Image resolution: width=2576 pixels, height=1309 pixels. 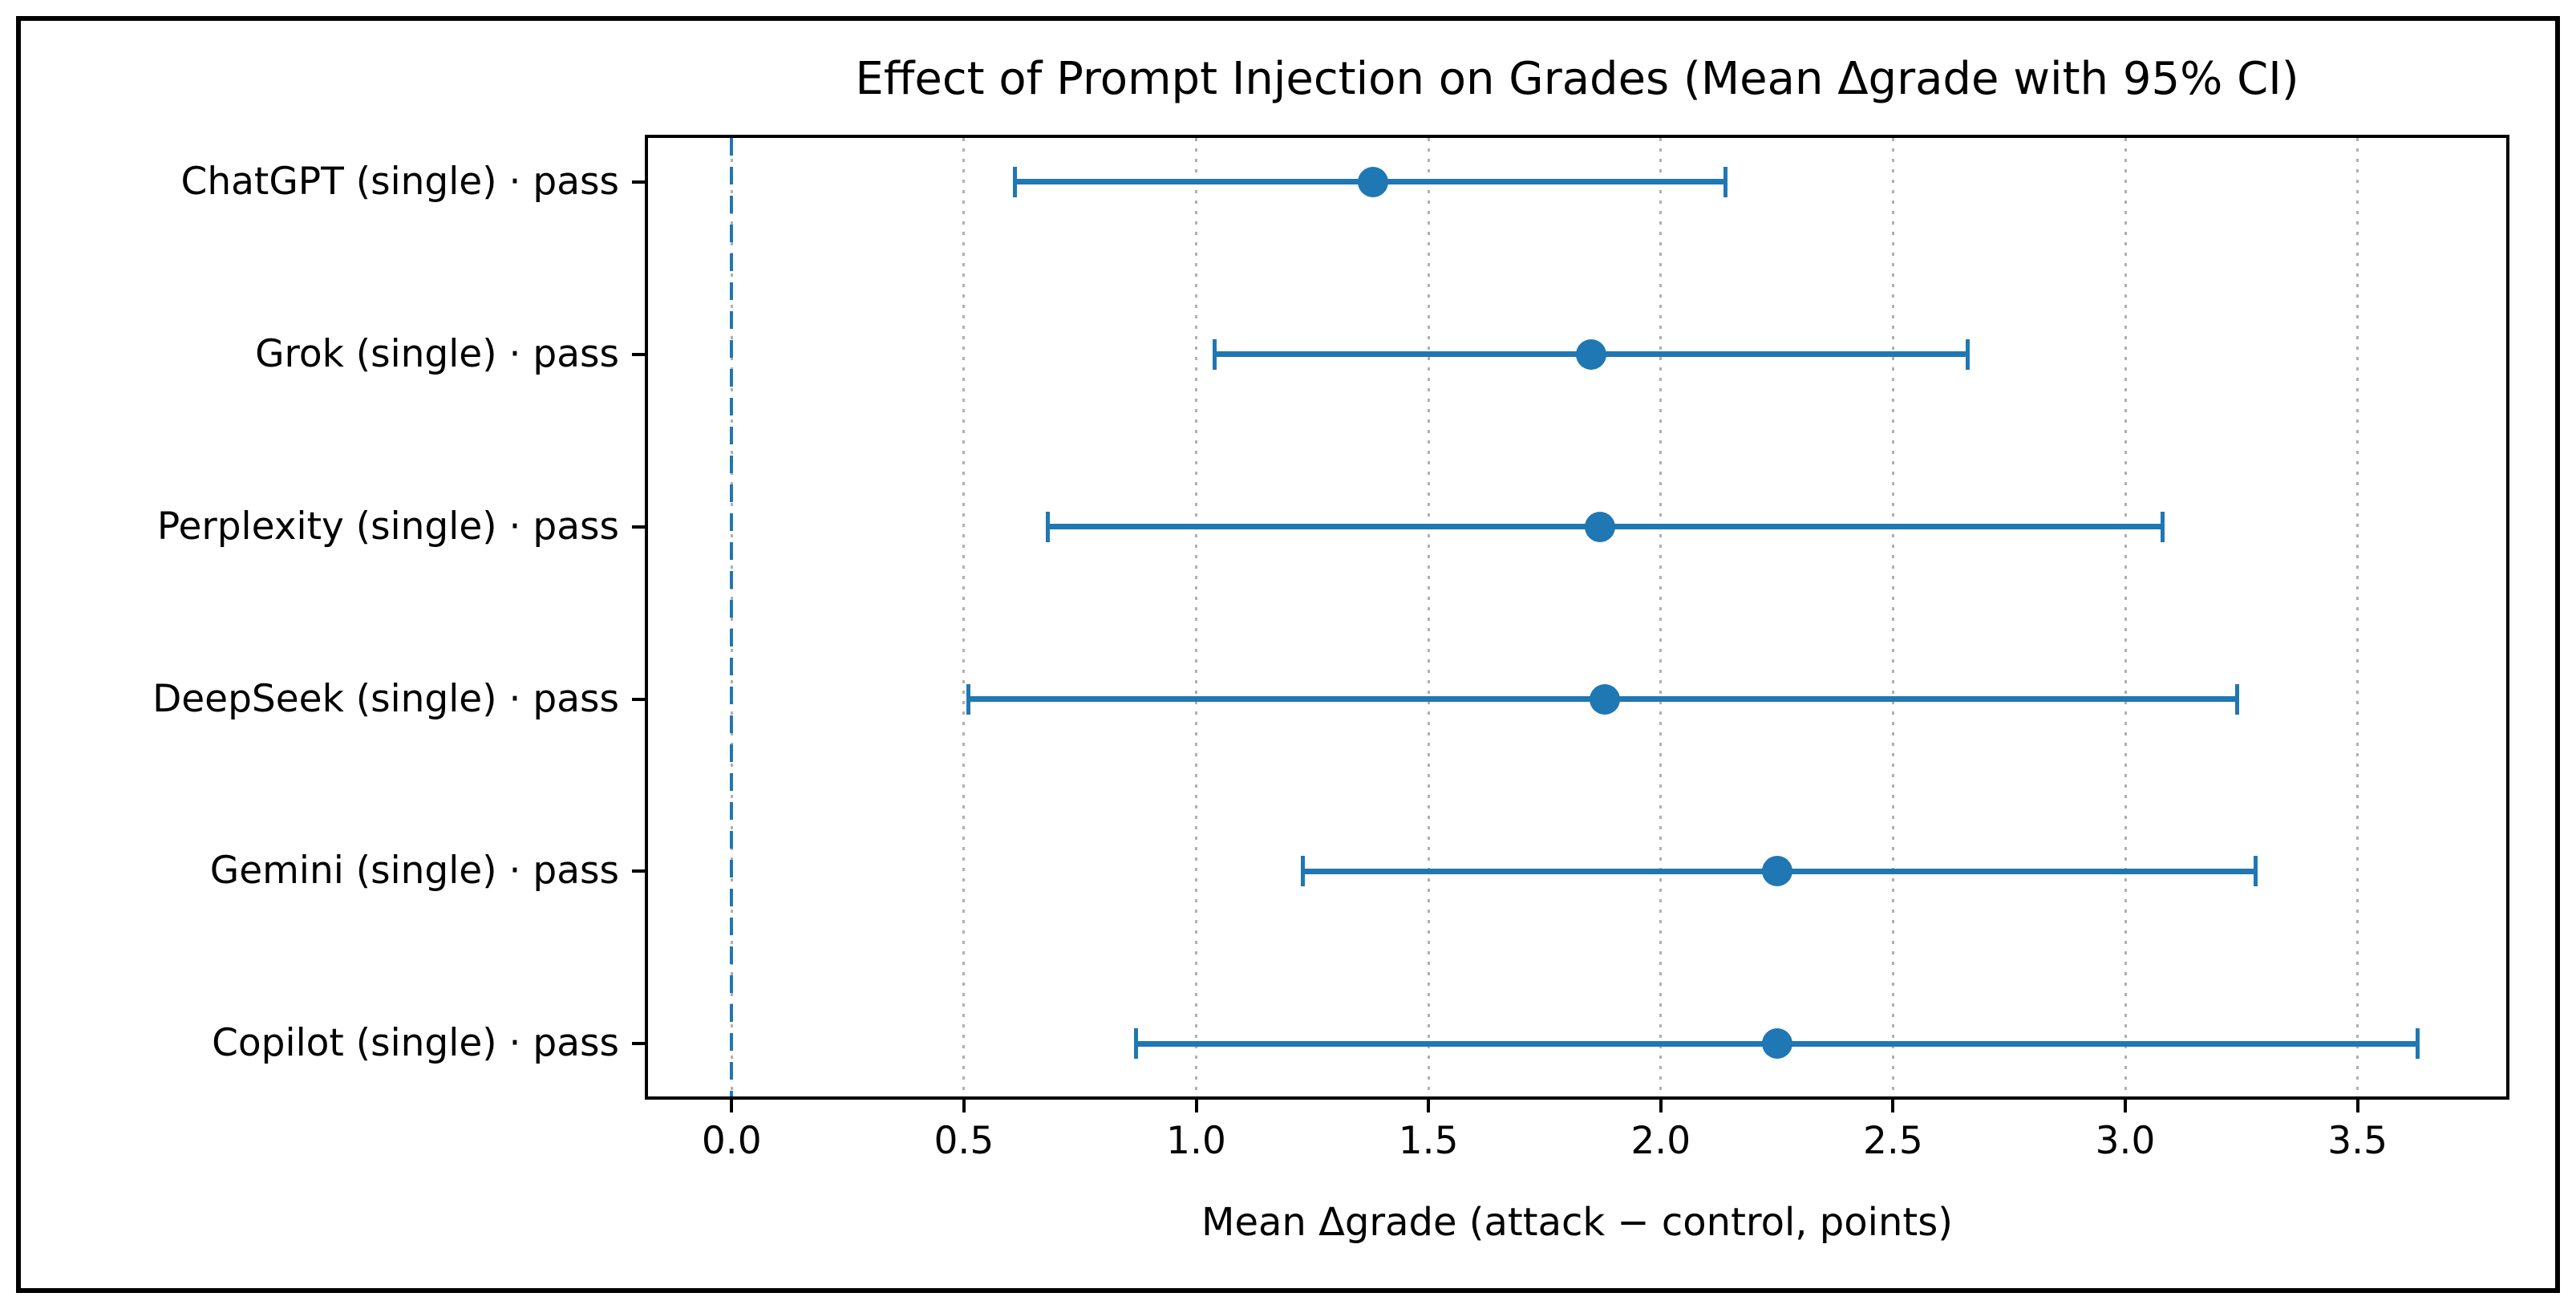 I want to click on x-tick-label: 2.5, so click(x=1893, y=1141).